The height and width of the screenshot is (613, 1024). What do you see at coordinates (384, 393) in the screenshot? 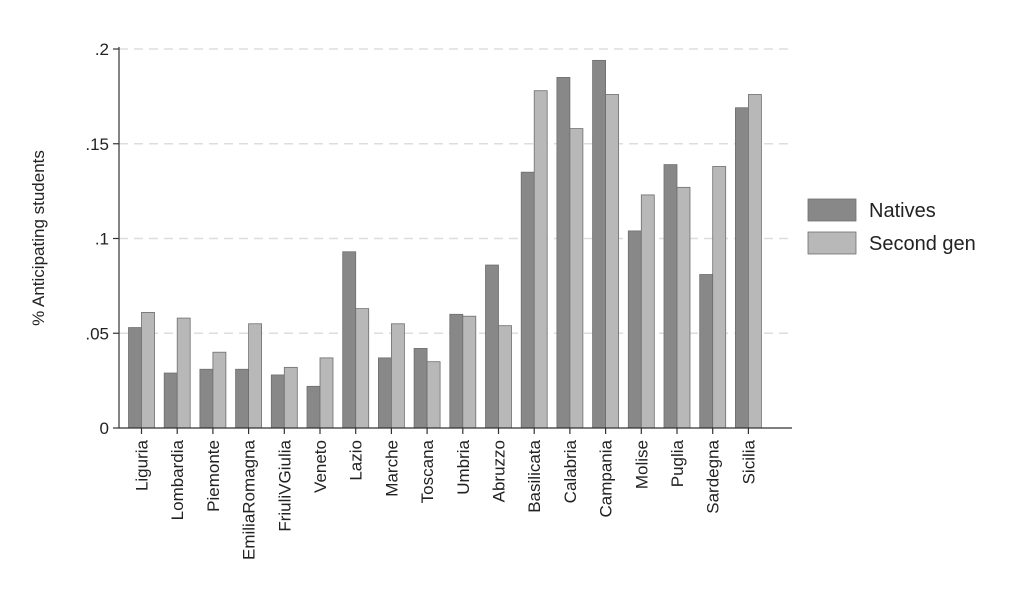
I see `bar-natives-marche` at bounding box center [384, 393].